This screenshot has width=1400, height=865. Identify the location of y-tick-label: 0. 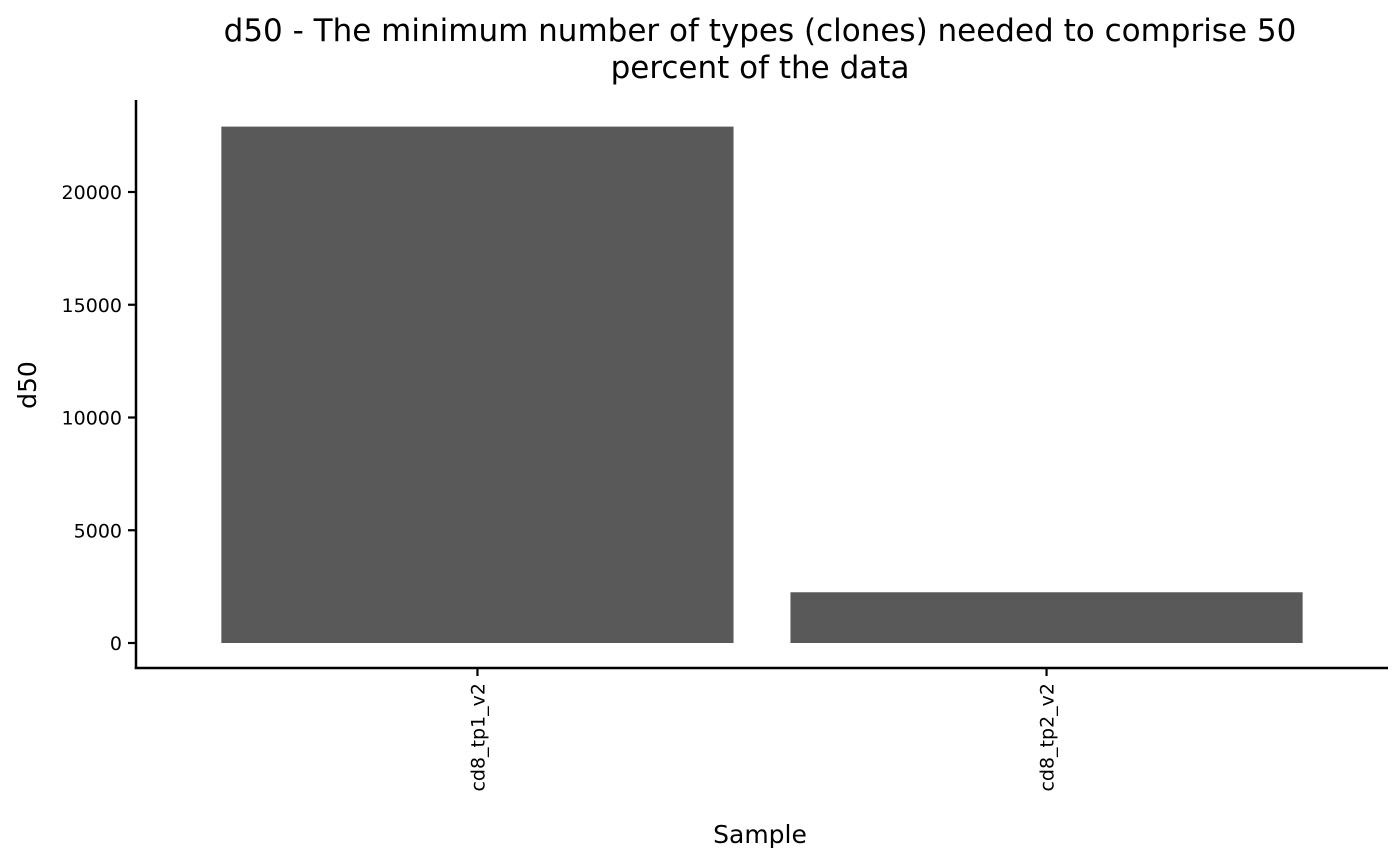
(116, 644).